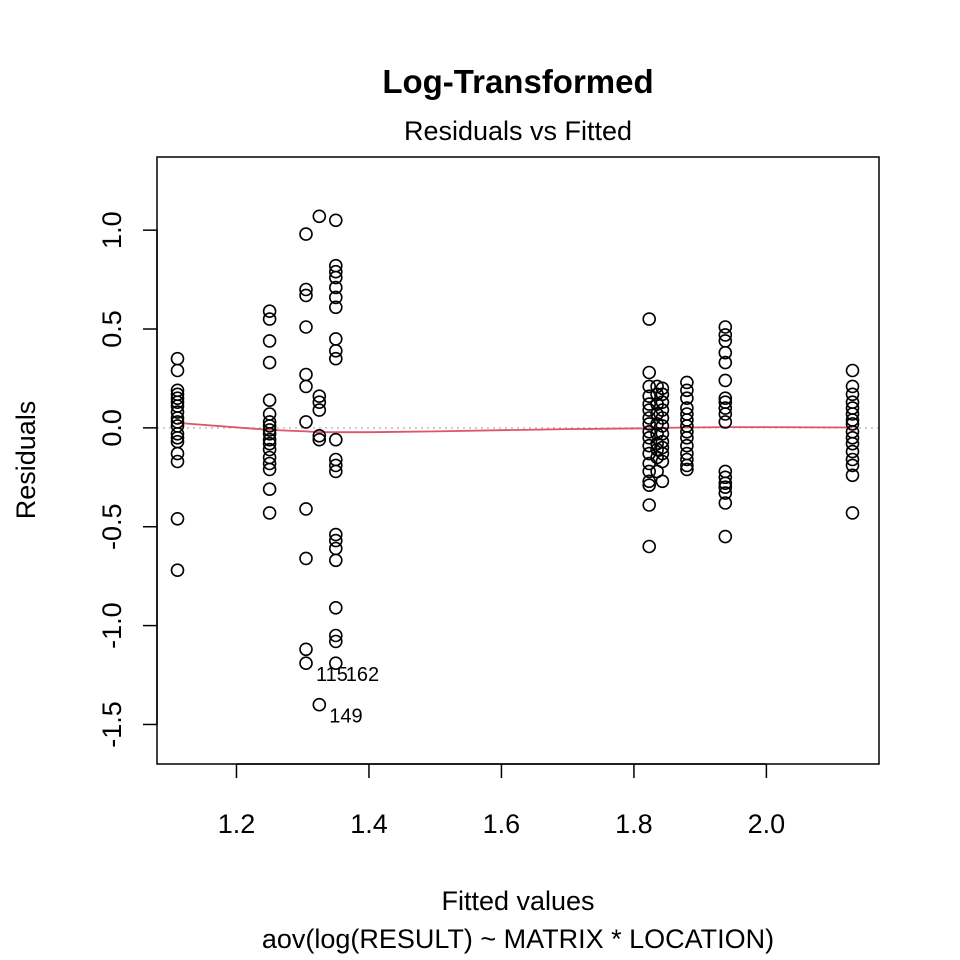  Describe the element at coordinates (502, 824) in the screenshot. I see `x-tick-label: 1.6` at that location.